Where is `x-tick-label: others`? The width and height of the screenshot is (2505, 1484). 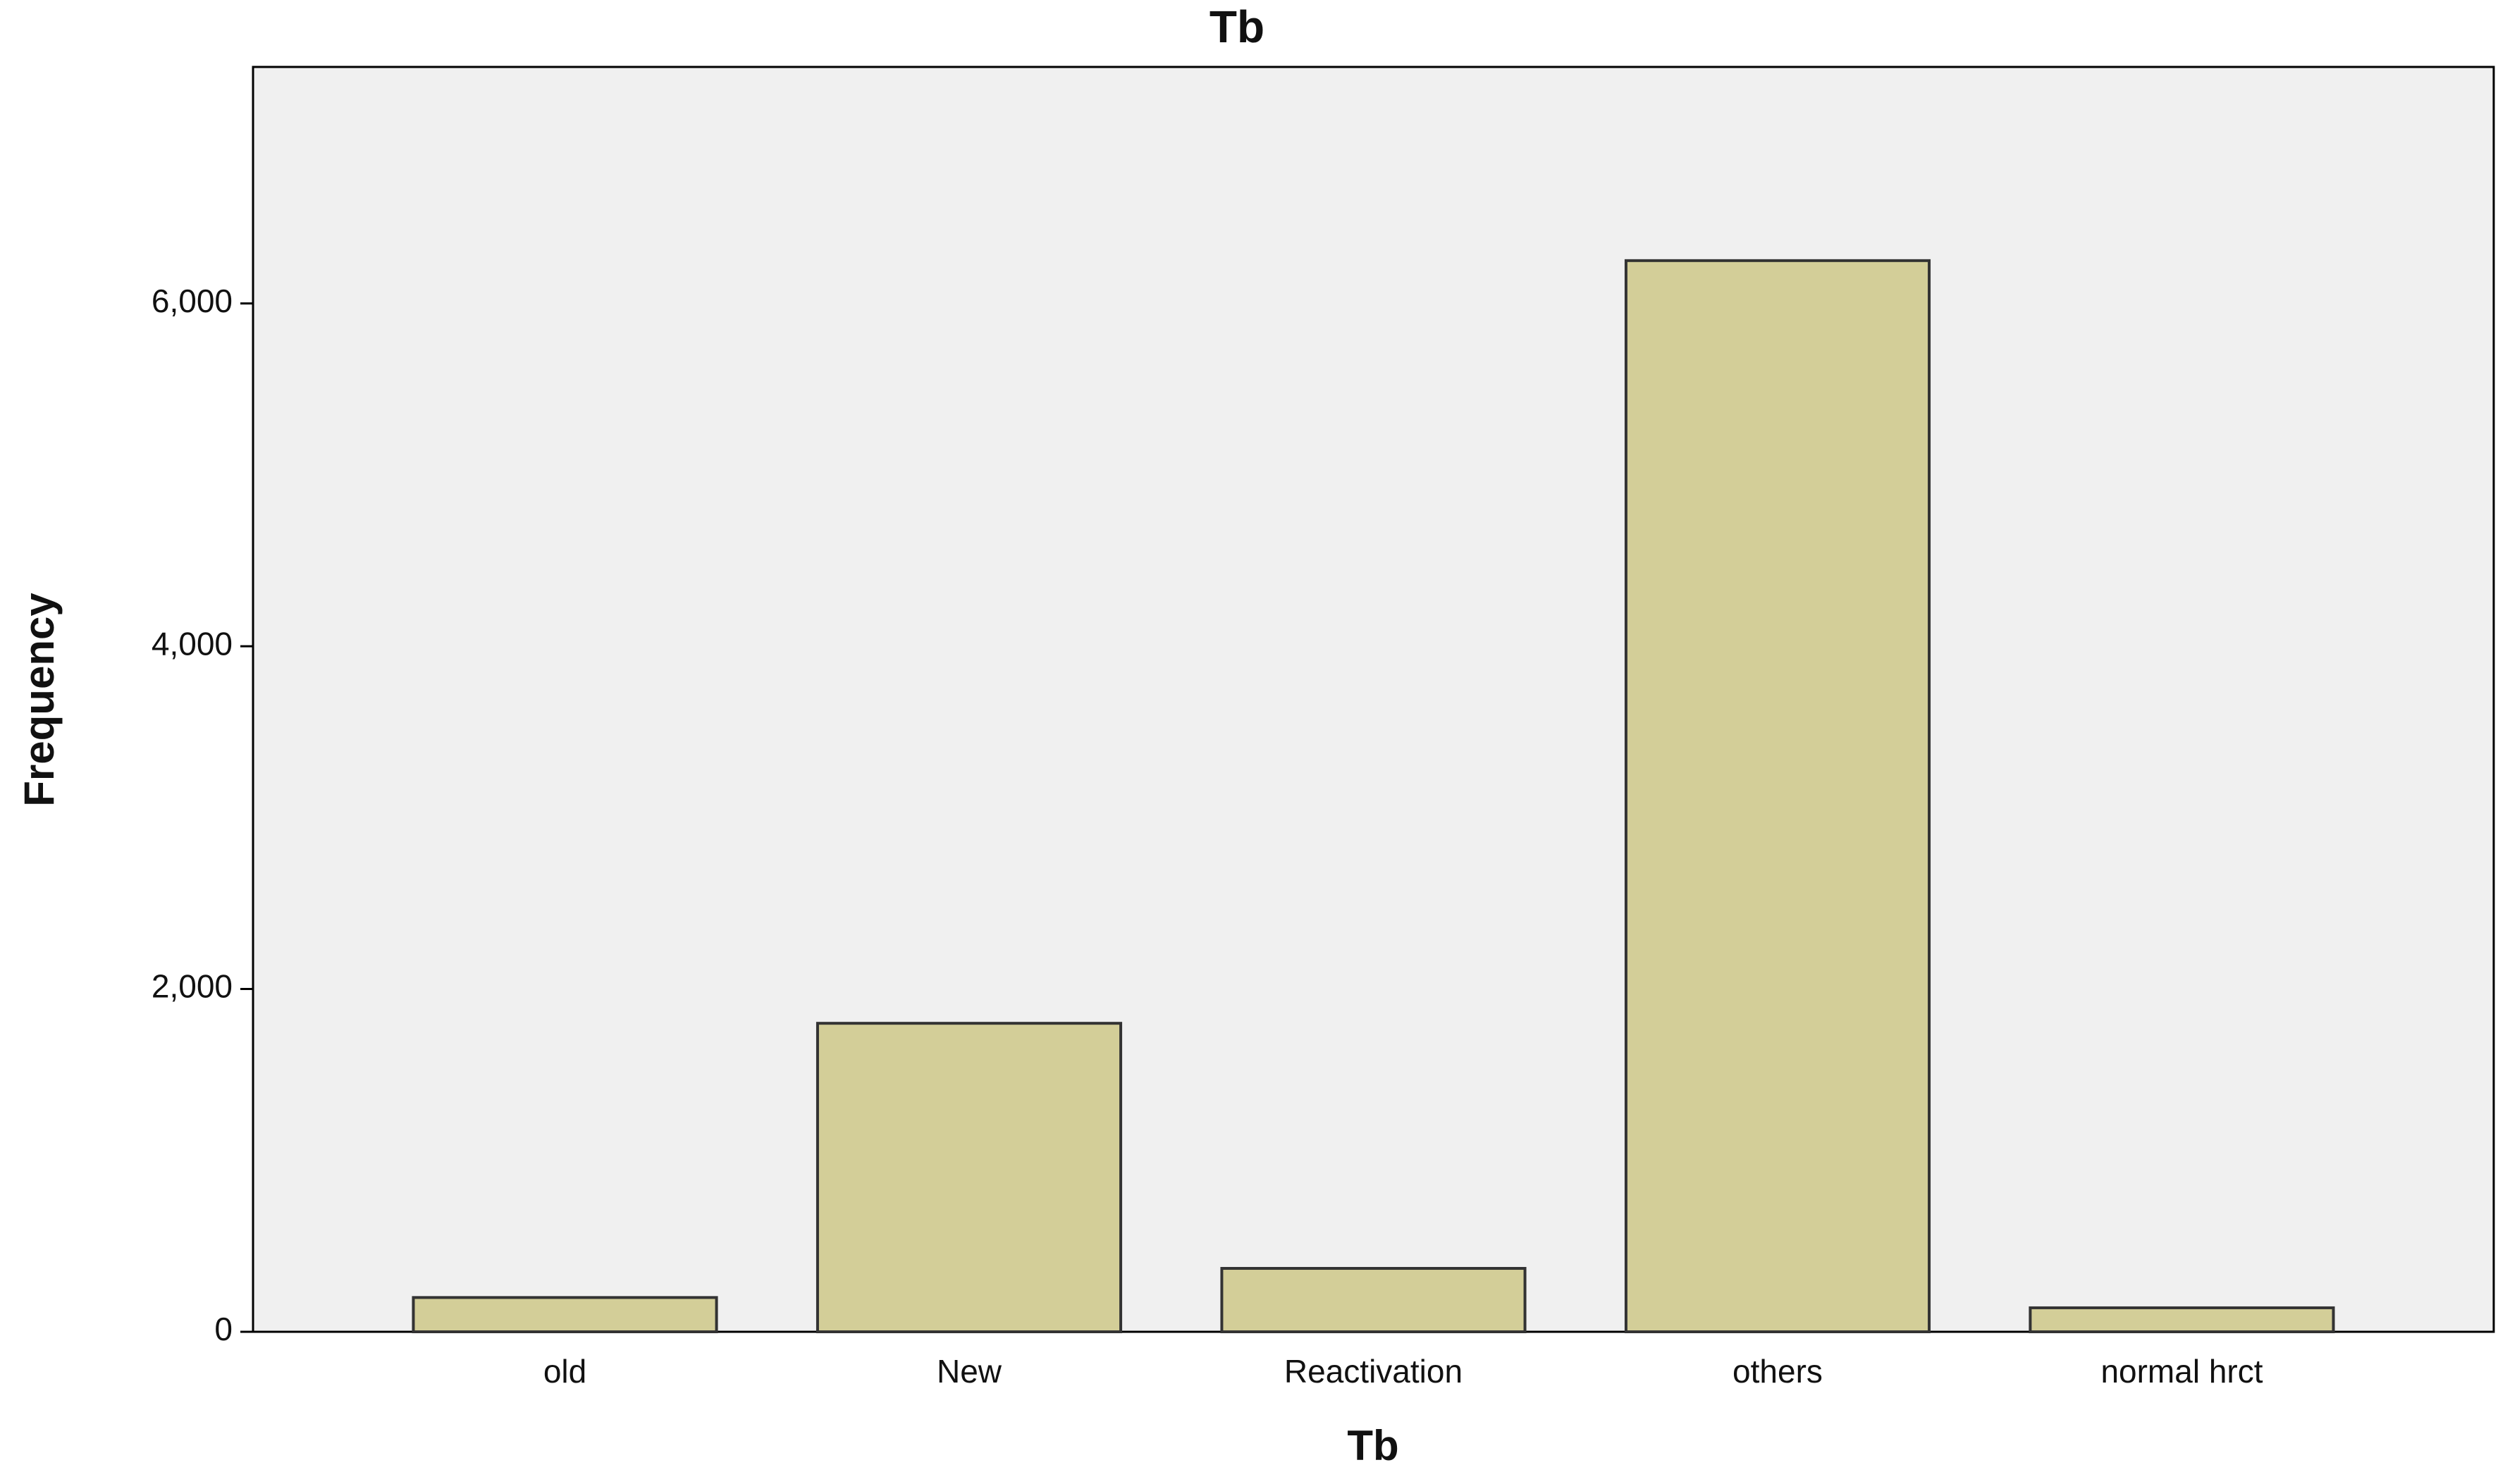 x-tick-label: others is located at coordinates (1777, 1371).